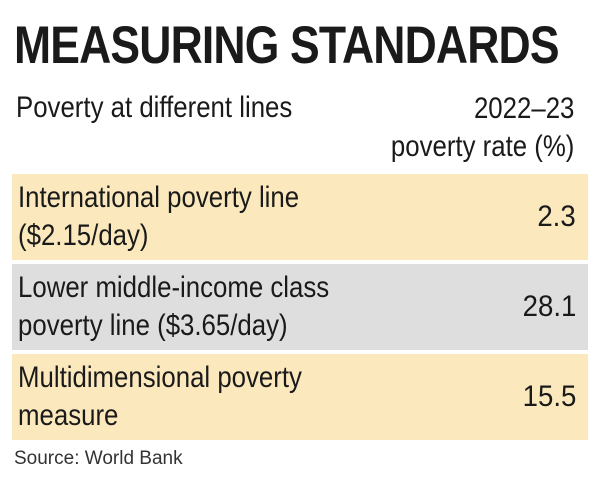  Describe the element at coordinates (98, 458) in the screenshot. I see `source-note: Source: World Bank` at that location.